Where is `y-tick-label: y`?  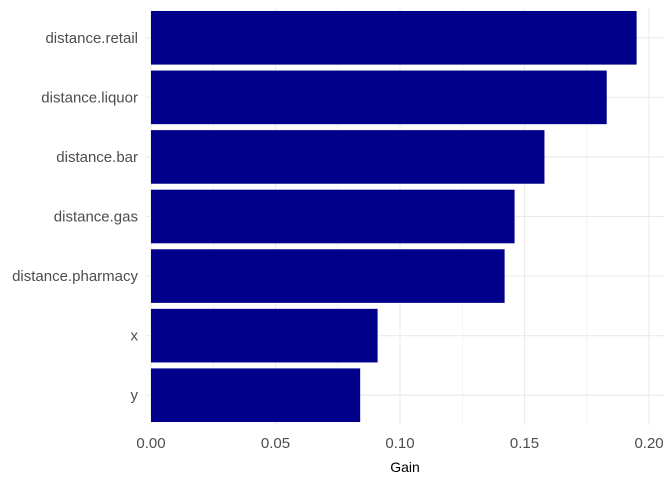 y-tick-label: y is located at coordinates (135, 395).